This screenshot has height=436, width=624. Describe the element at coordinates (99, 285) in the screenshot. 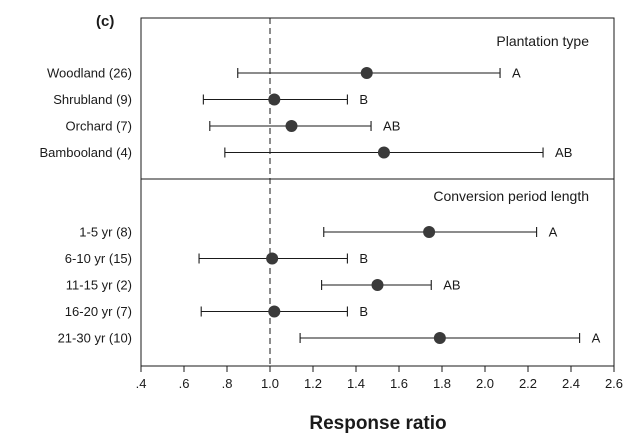

I see `row-label: 11-15 yr (2)` at that location.